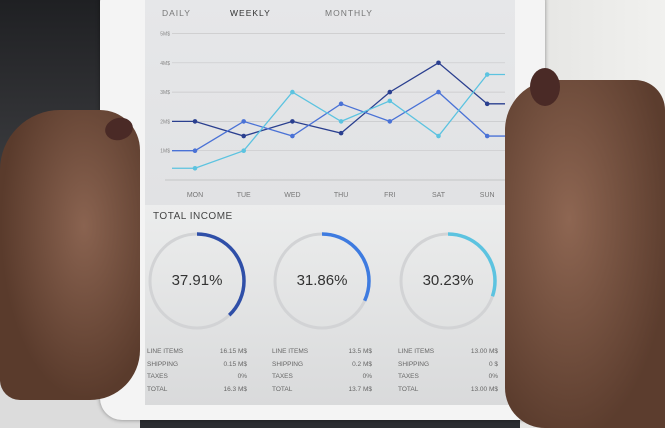  Describe the element at coordinates (341, 195) in the screenshot. I see `x-tick-label: THU` at that location.